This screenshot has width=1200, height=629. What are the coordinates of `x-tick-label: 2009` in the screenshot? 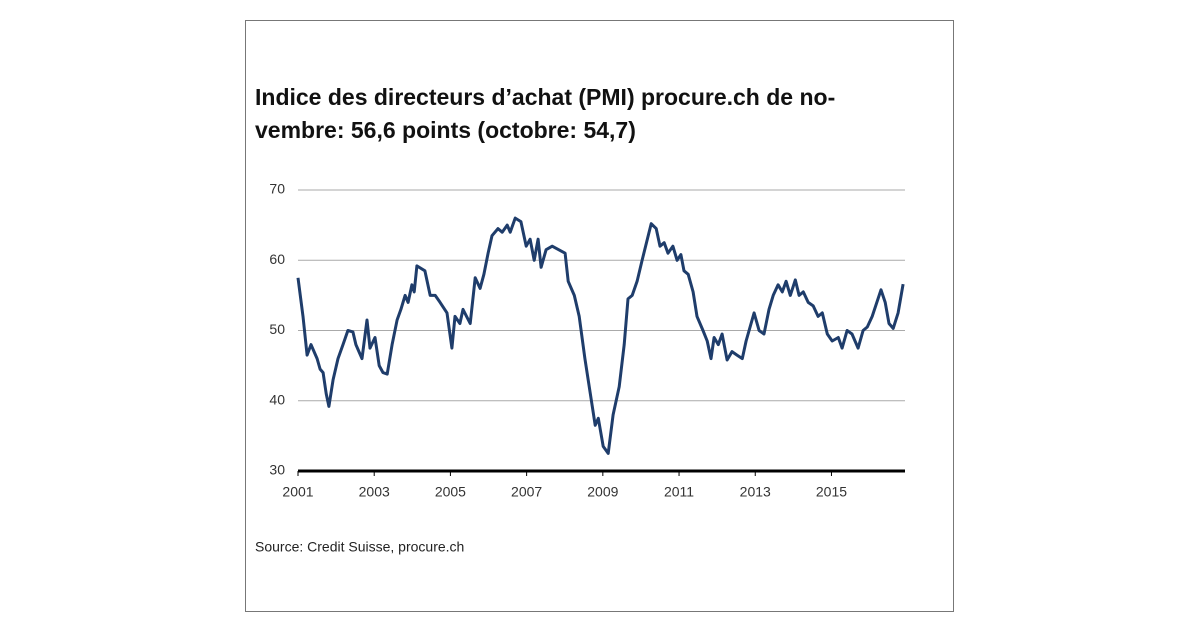 It's located at (602, 492).